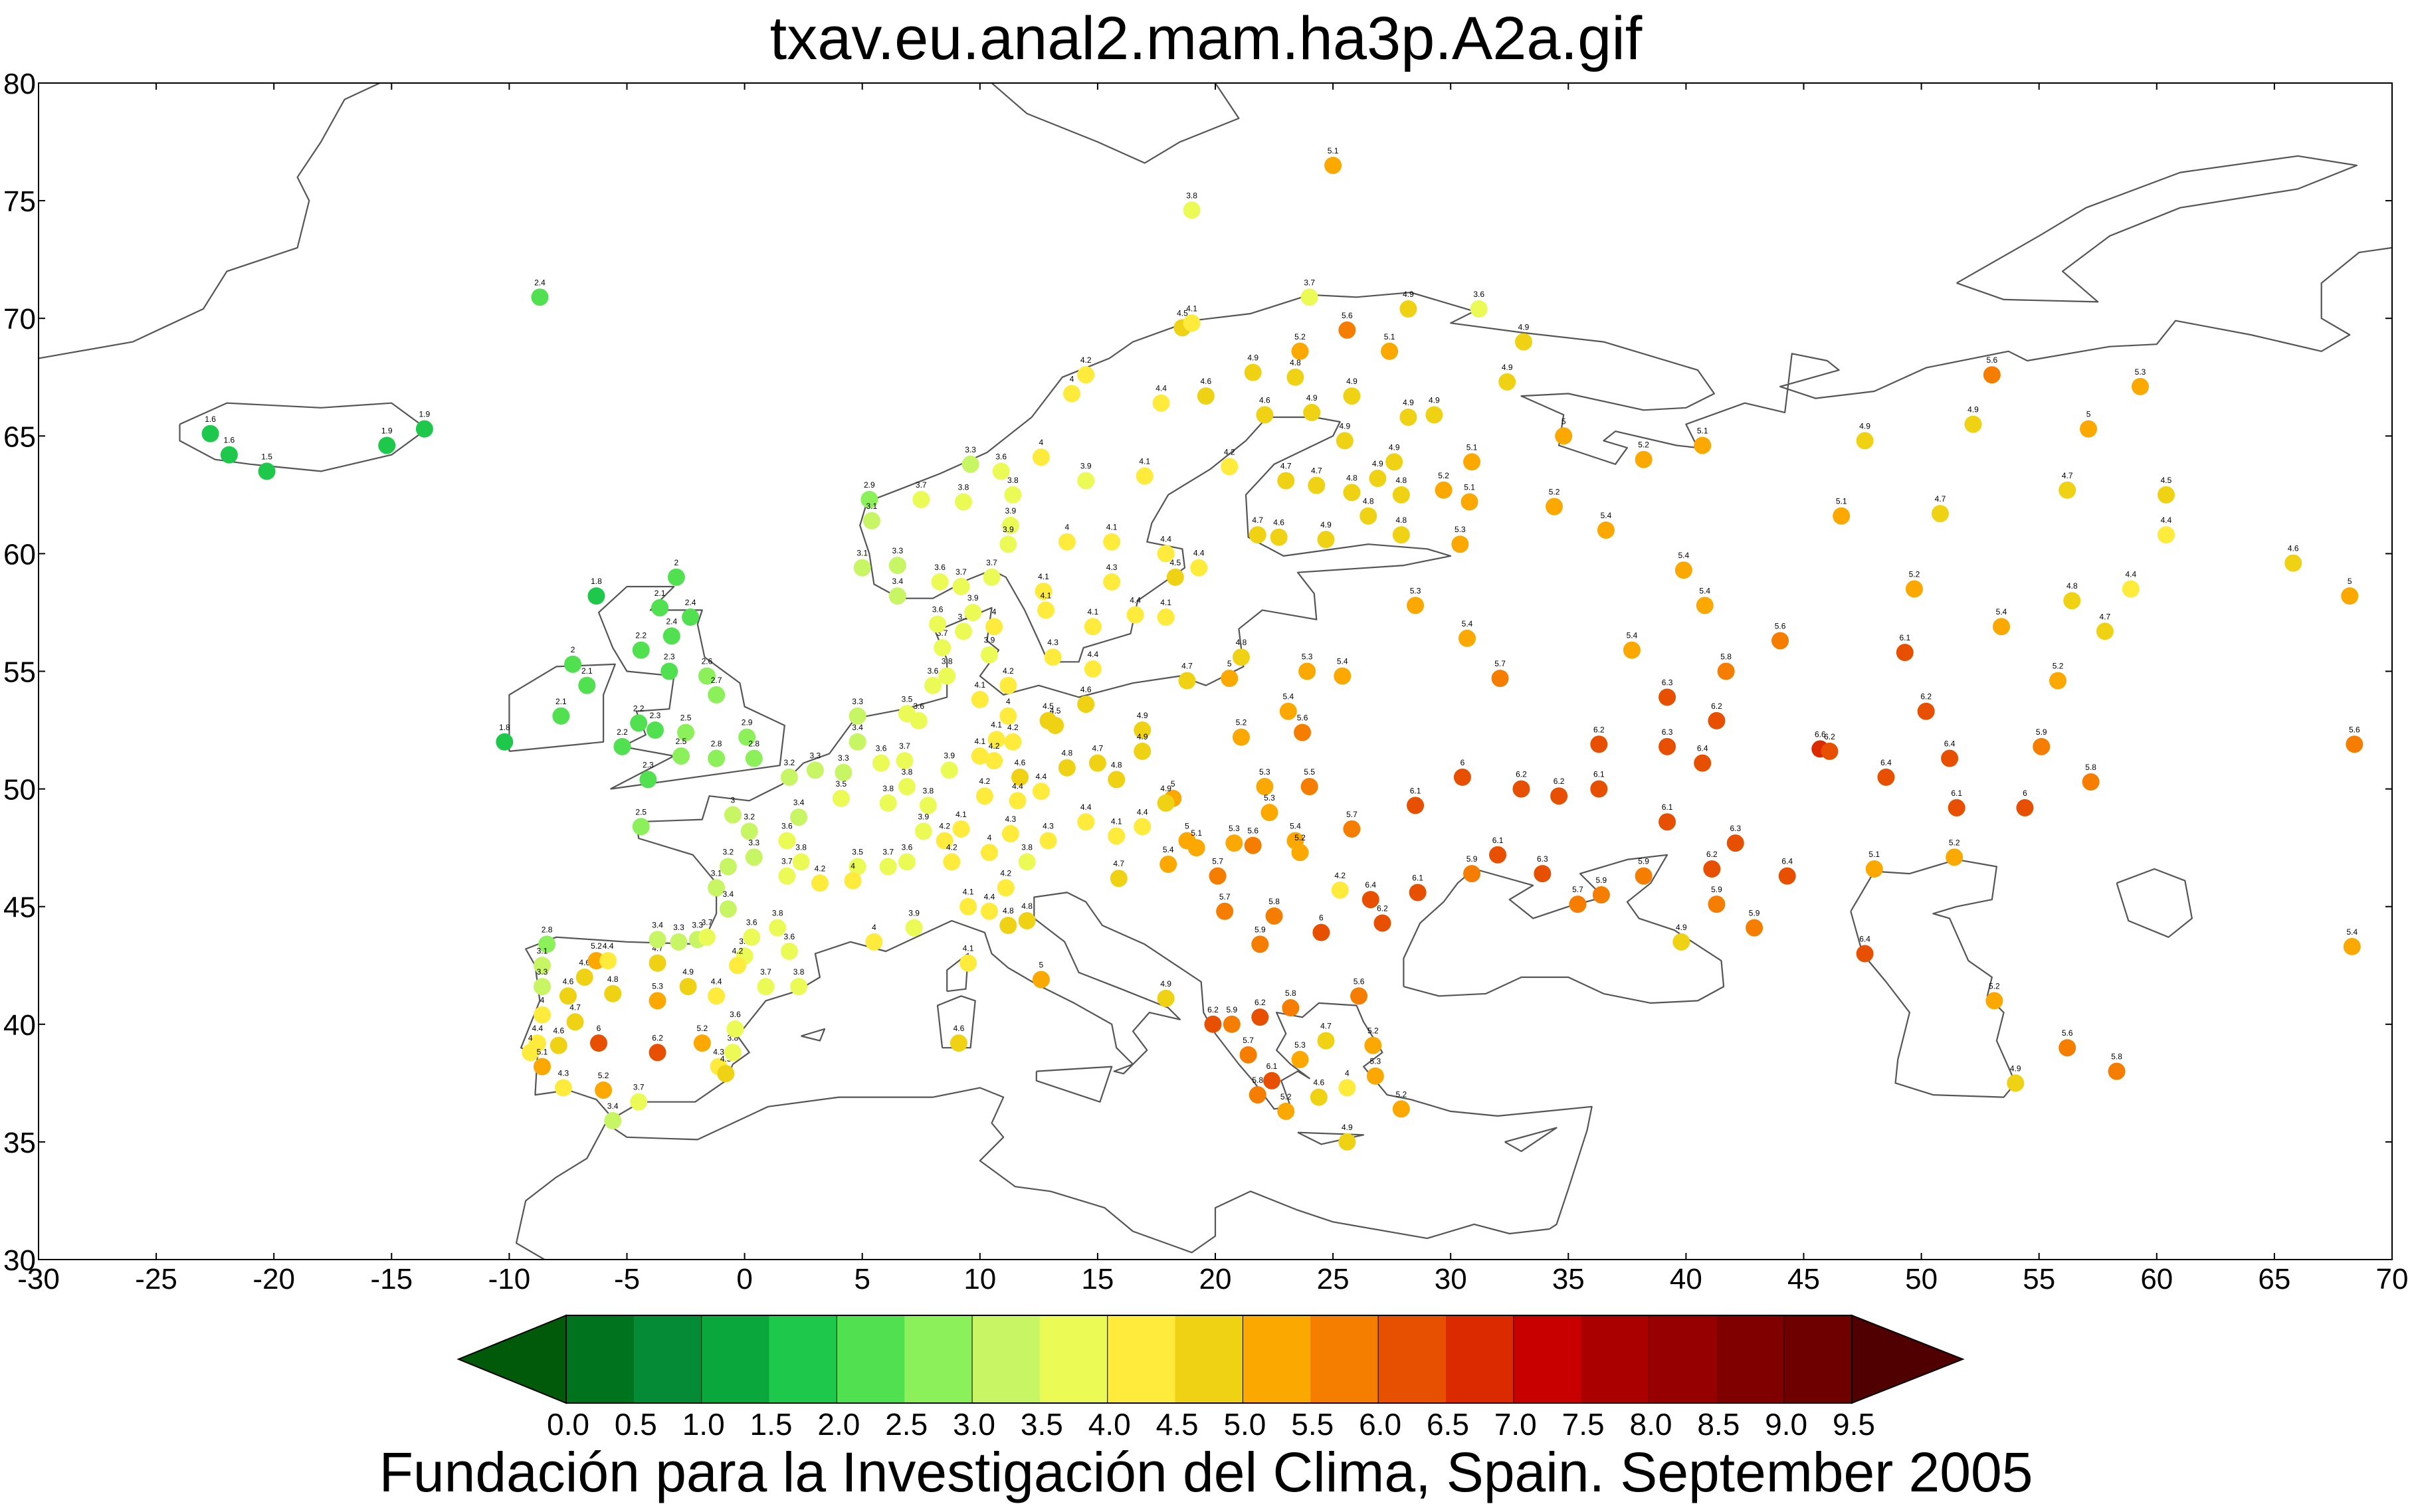  Describe the element at coordinates (564, 1073) in the screenshot. I see `station-value-label: 4.3` at that location.